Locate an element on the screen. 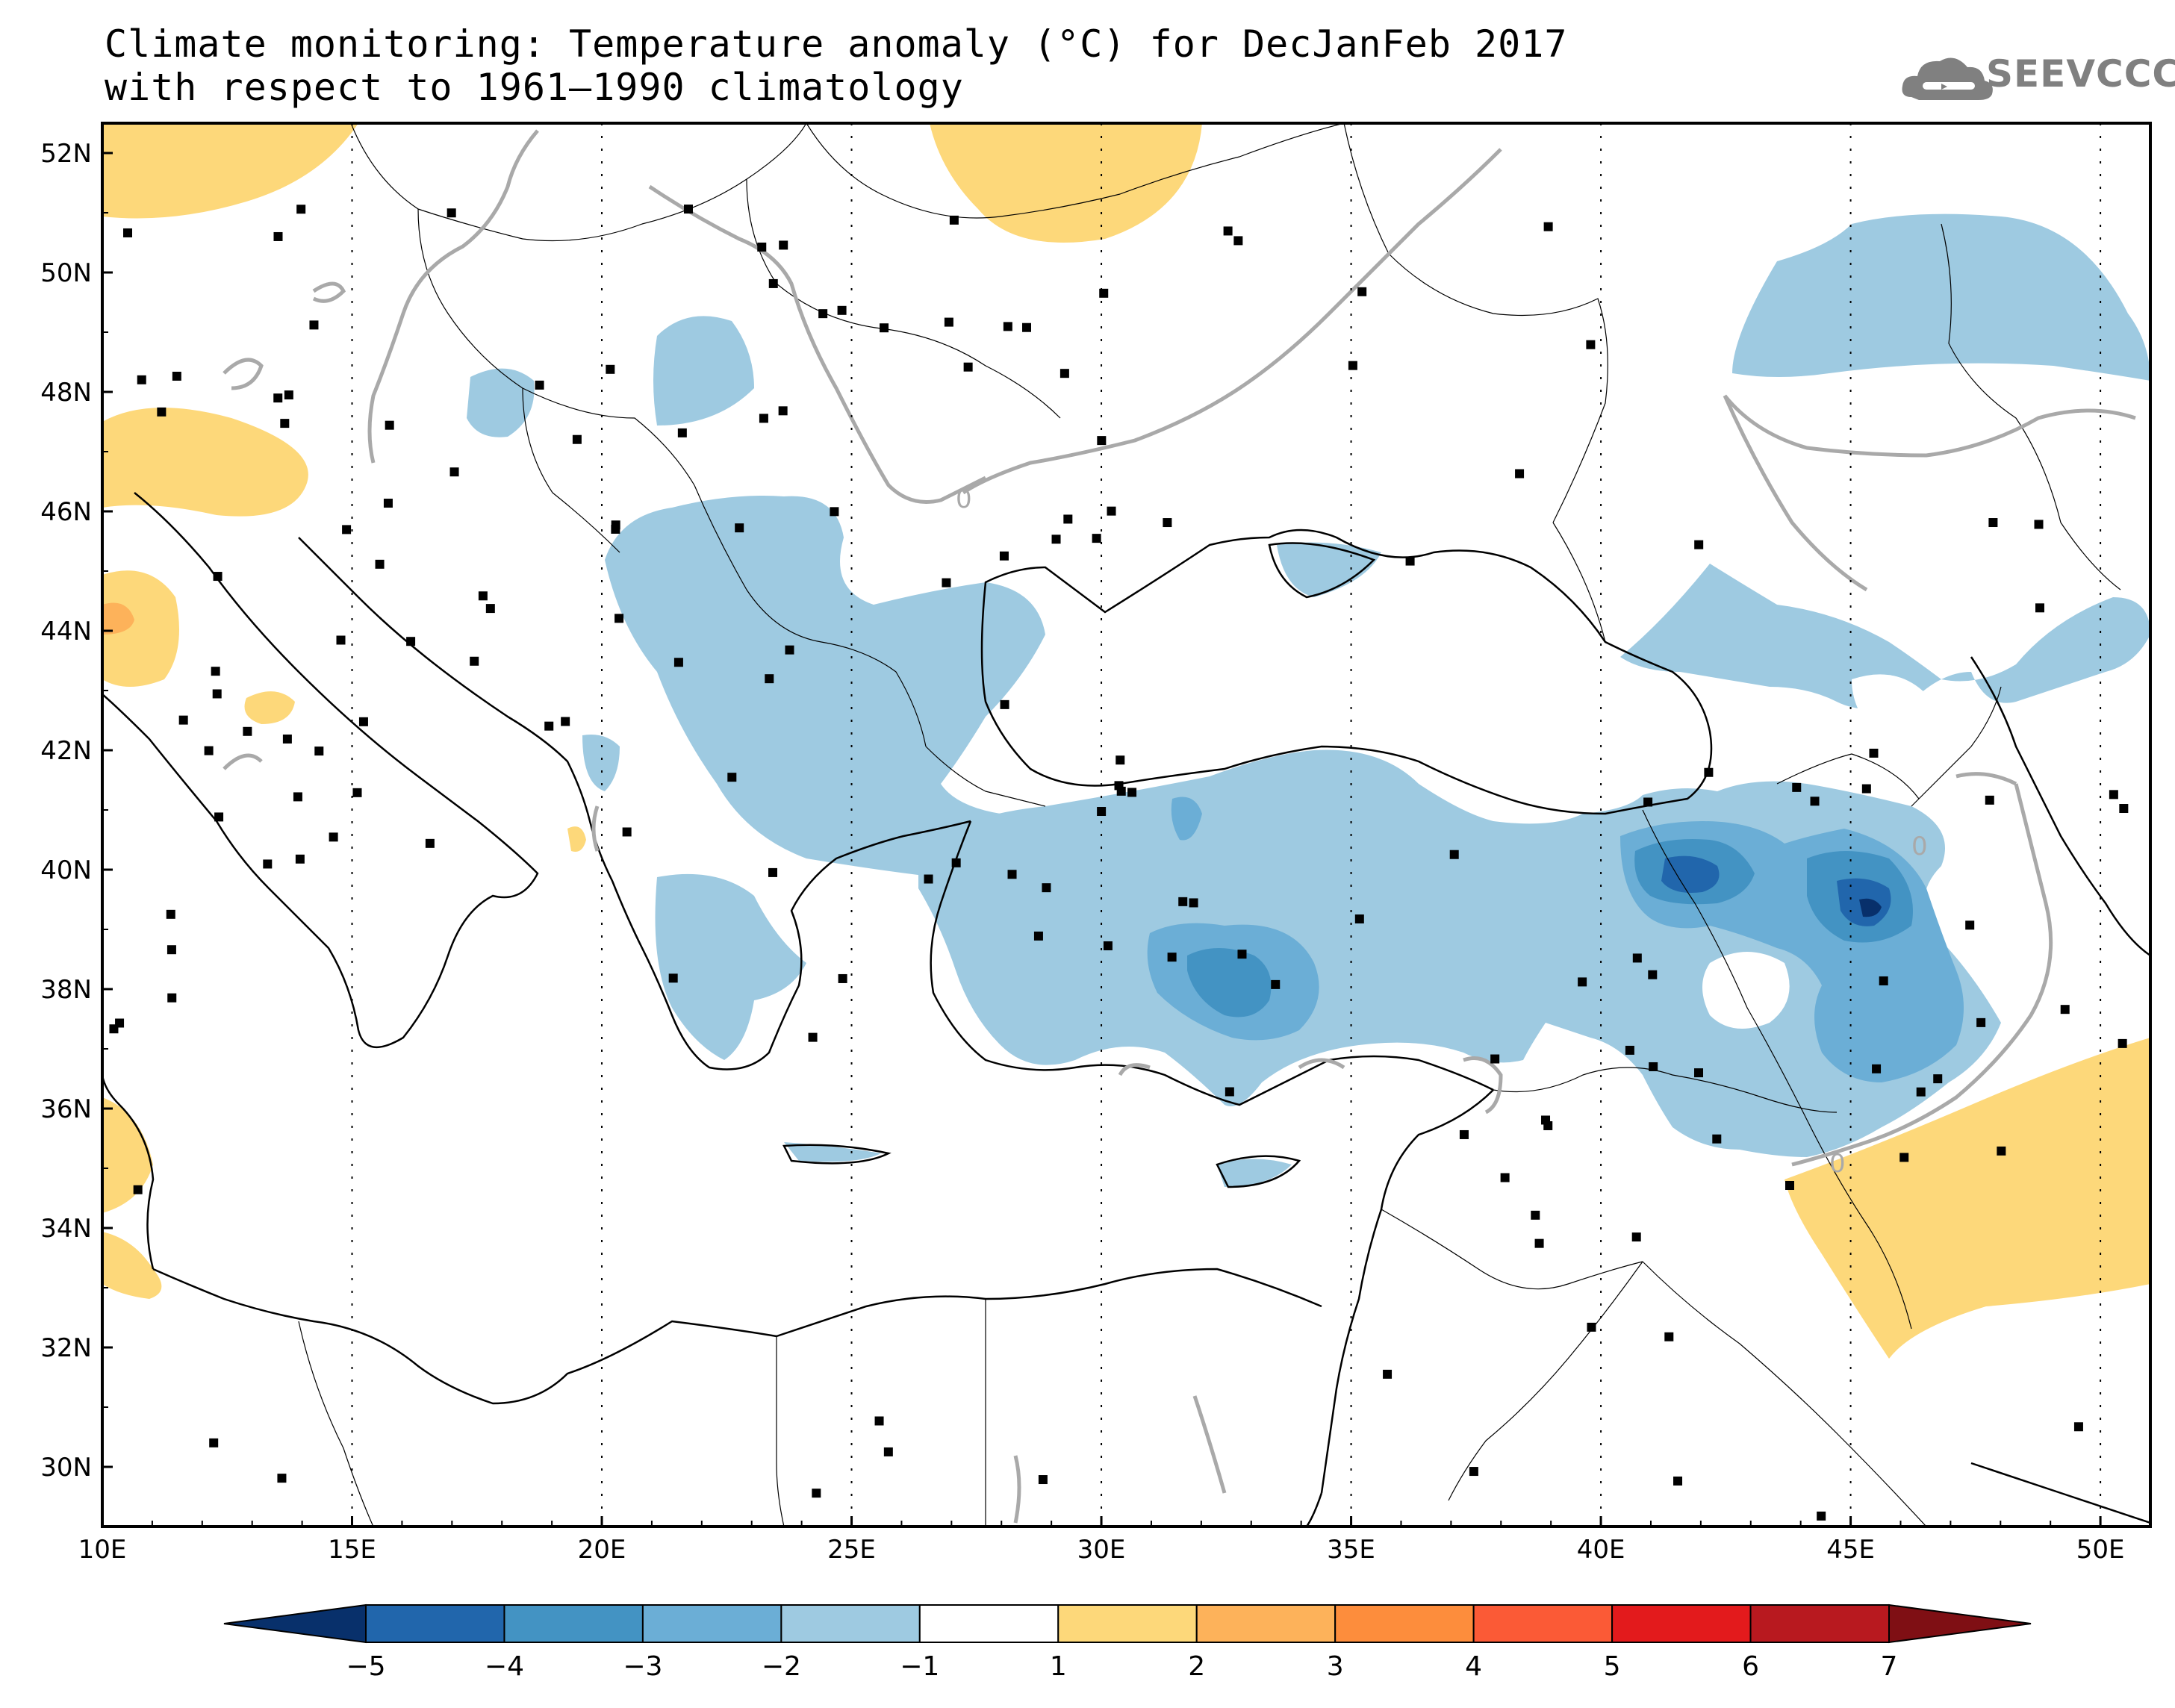 The width and height of the screenshot is (2175, 1708). levant-coast is located at coordinates (1407, 1291).